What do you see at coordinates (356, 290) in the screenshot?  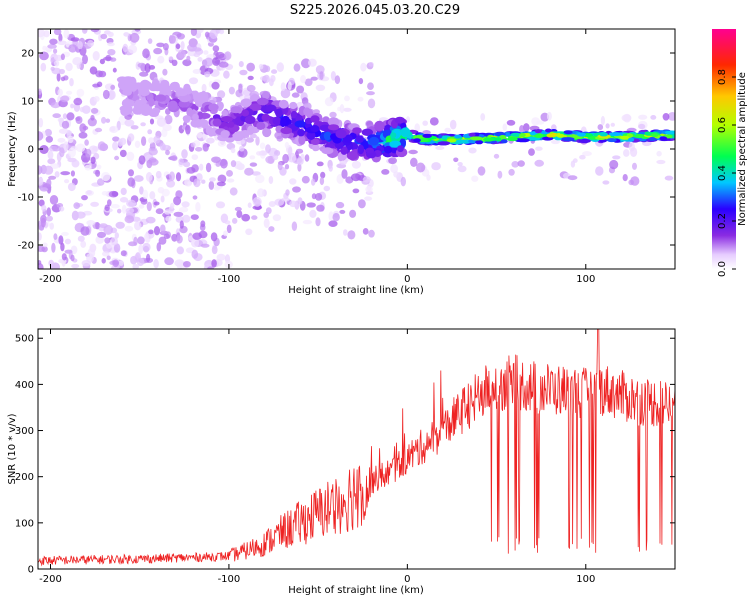 I see `spectrogram-x-label: Height of straight line (km)` at bounding box center [356, 290].